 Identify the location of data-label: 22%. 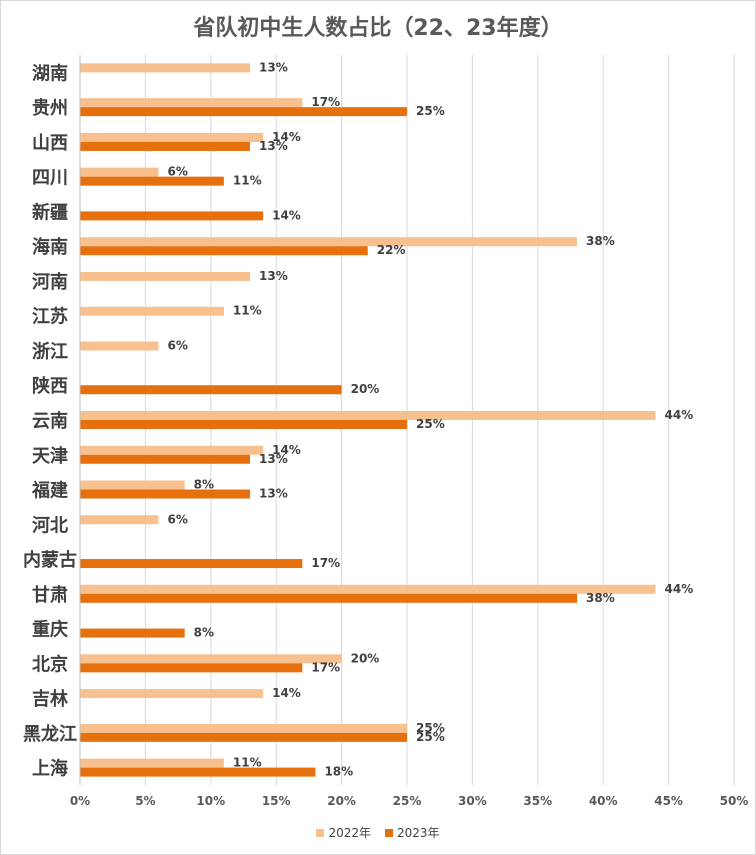
(391, 250).